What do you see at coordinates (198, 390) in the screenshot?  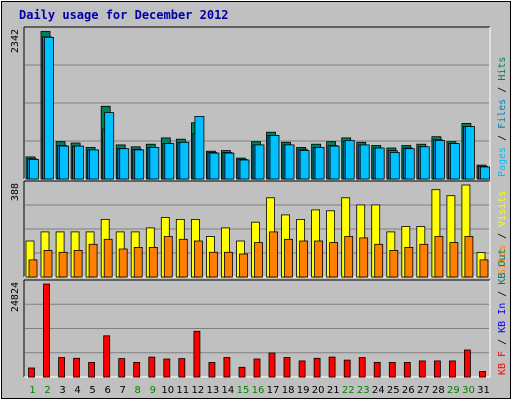 I see `x-tick-label-day-12: 12` at bounding box center [198, 390].